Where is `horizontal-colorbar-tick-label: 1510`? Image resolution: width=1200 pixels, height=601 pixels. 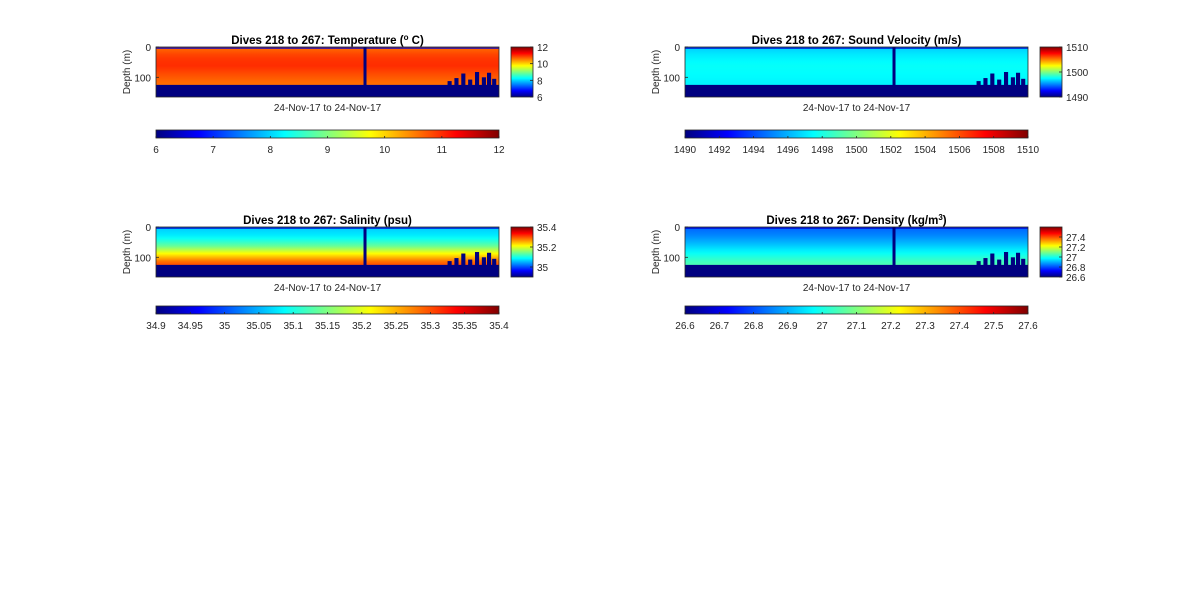 horizontal-colorbar-tick-label: 1510 is located at coordinates (1028, 150).